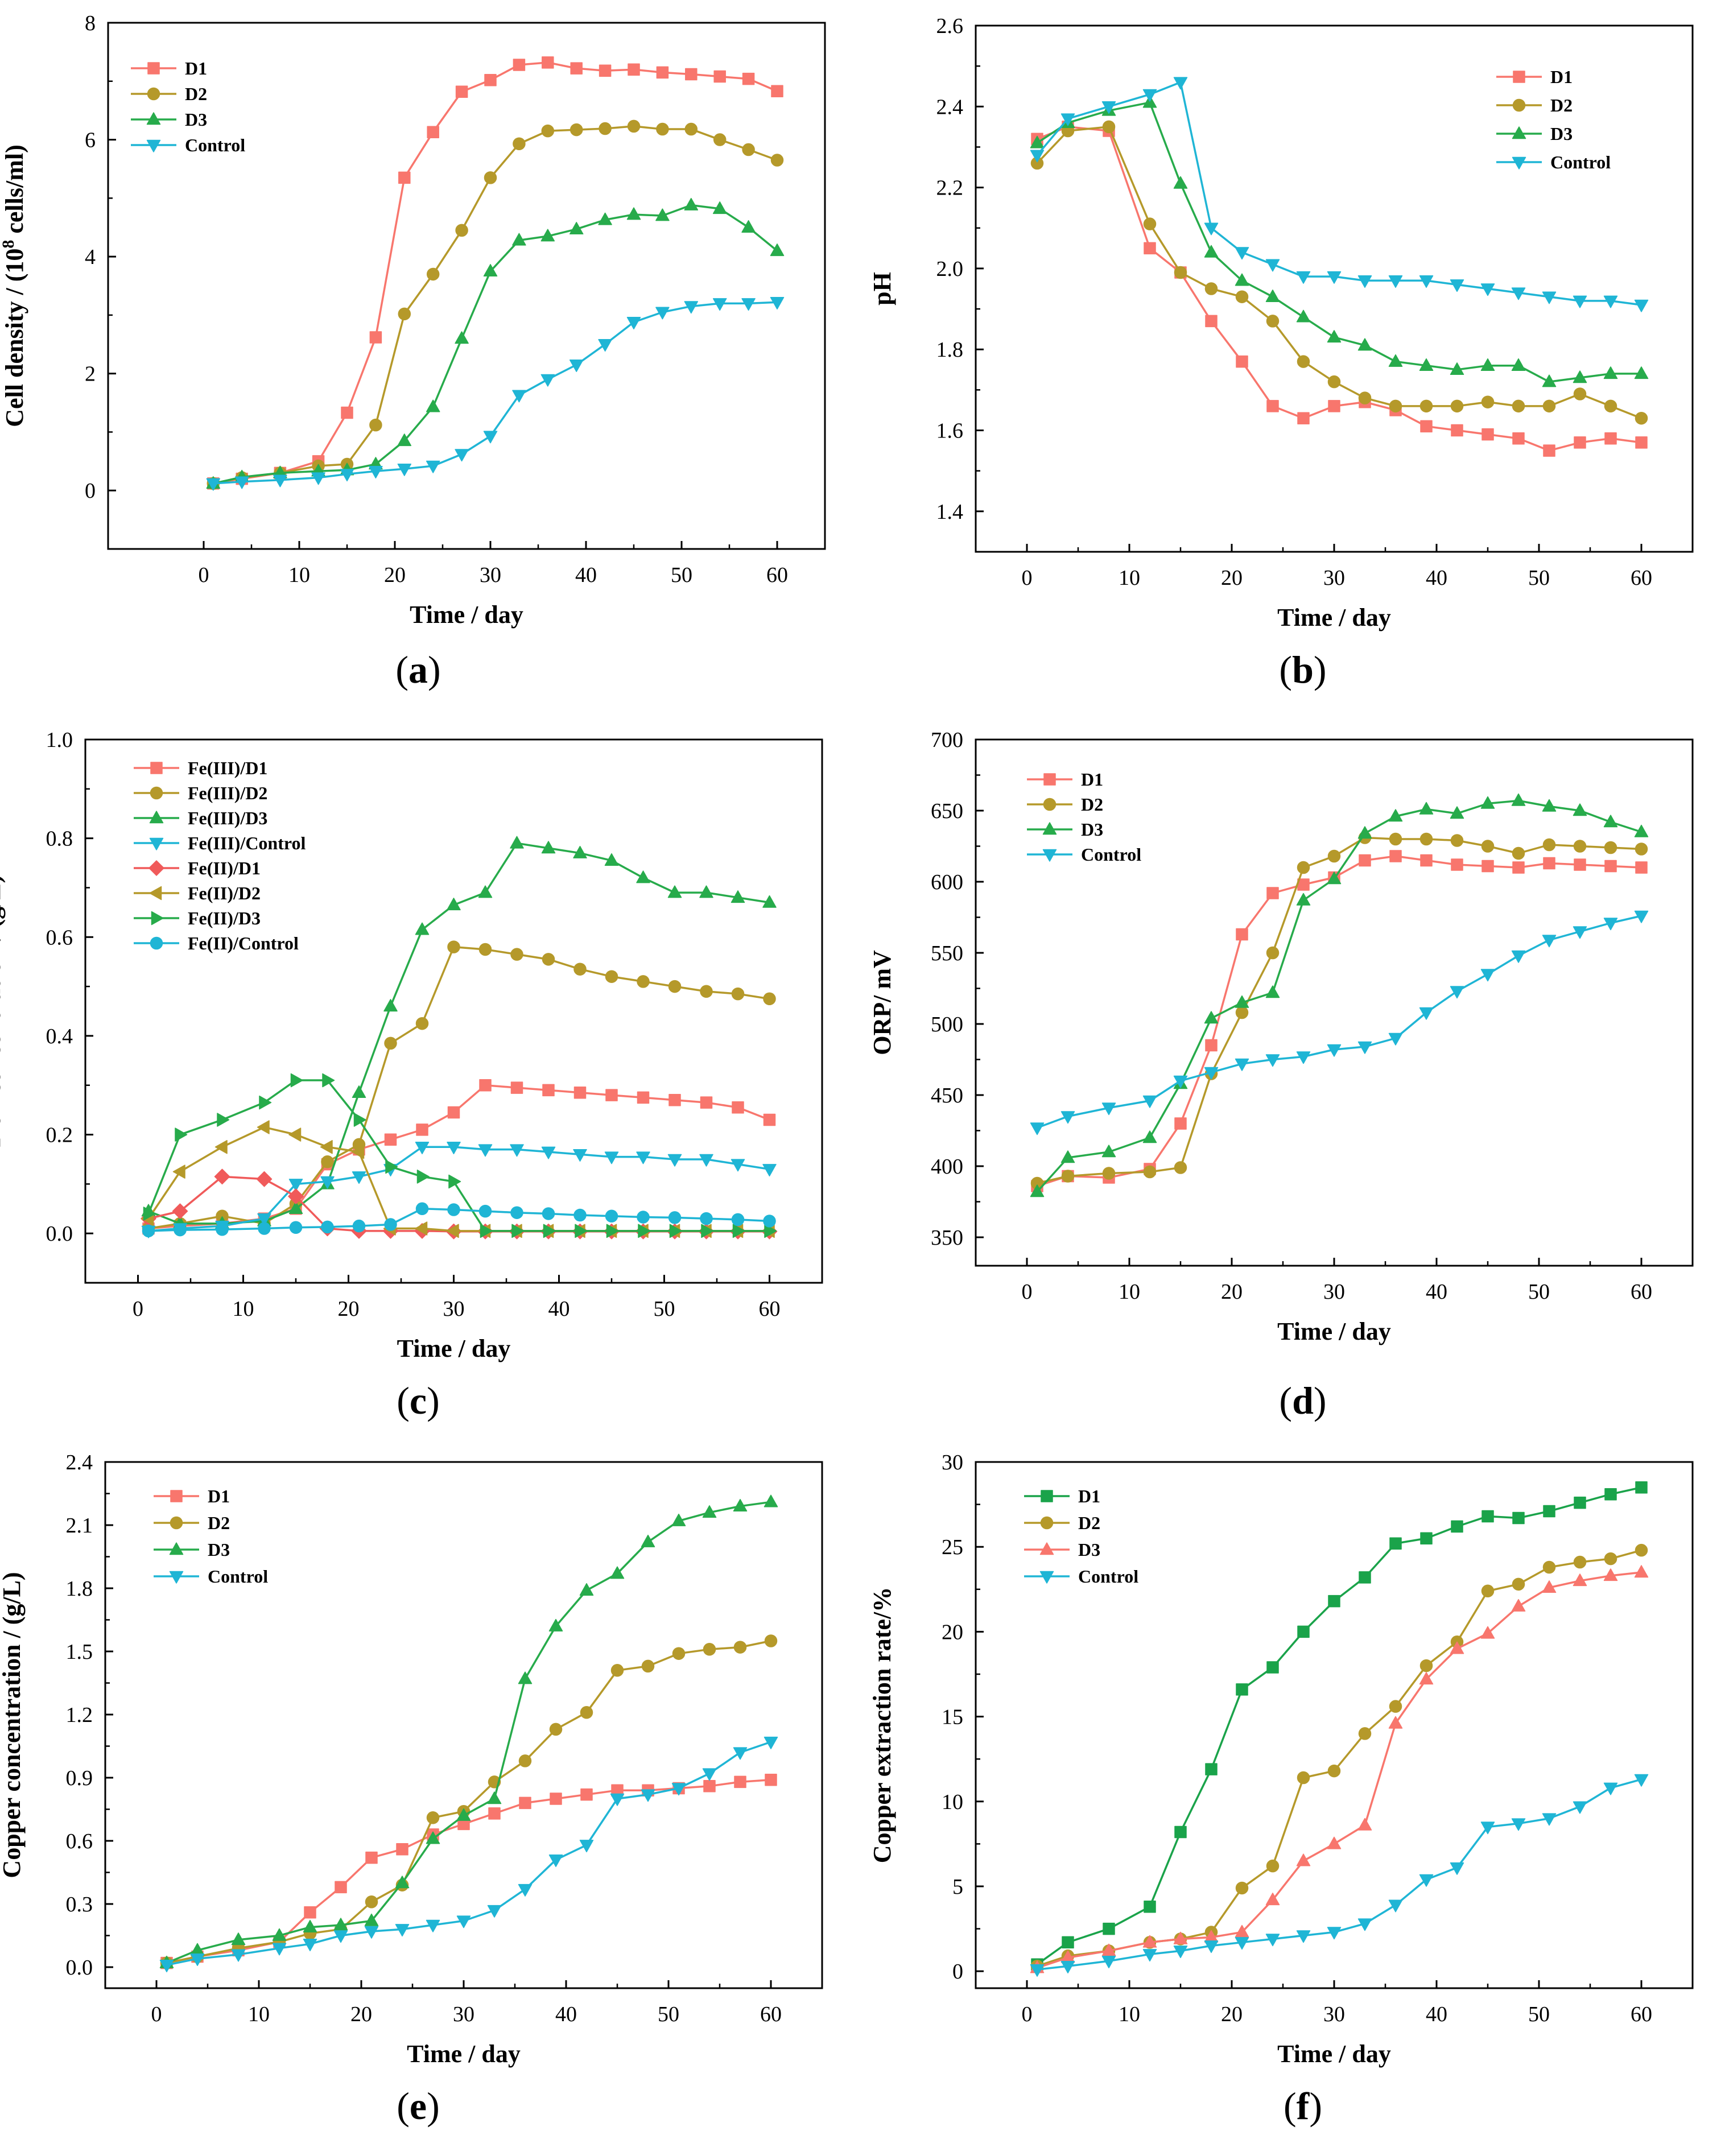 This screenshot has height=2156, width=1725. What do you see at coordinates (60, 740) in the screenshot?
I see `y-tick-label: 1.0` at bounding box center [60, 740].